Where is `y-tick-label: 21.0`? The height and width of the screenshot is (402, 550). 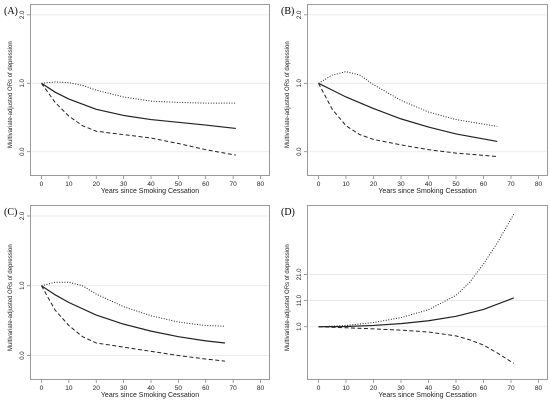 y-tick-label: 21.0 is located at coordinates (300, 274).